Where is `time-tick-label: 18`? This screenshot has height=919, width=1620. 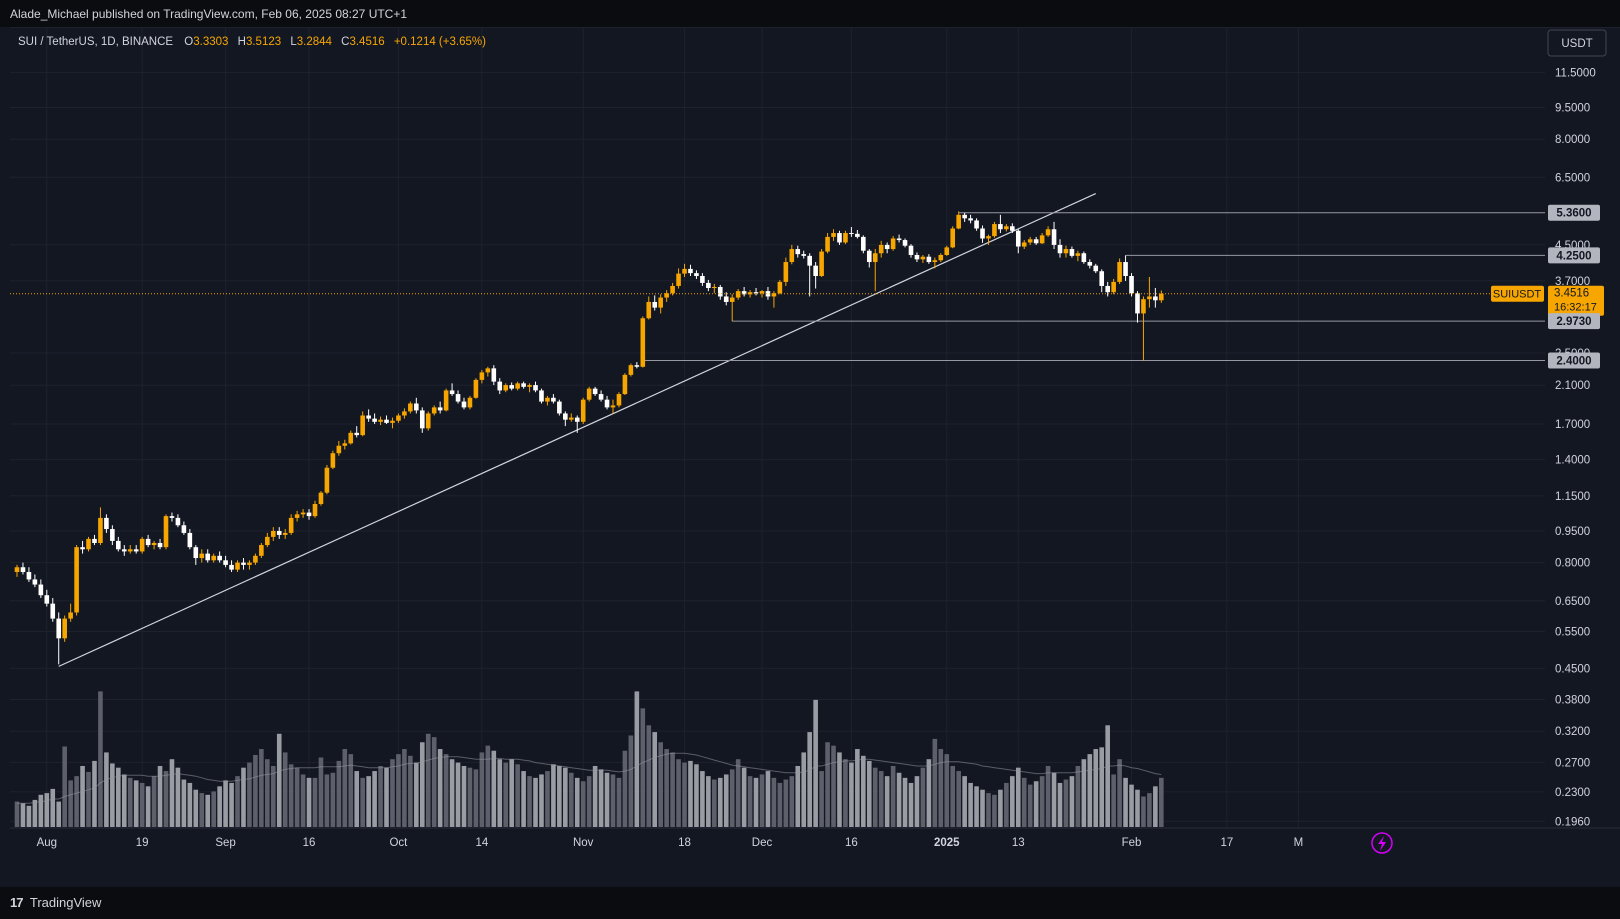
time-tick-label: 18 is located at coordinates (684, 843).